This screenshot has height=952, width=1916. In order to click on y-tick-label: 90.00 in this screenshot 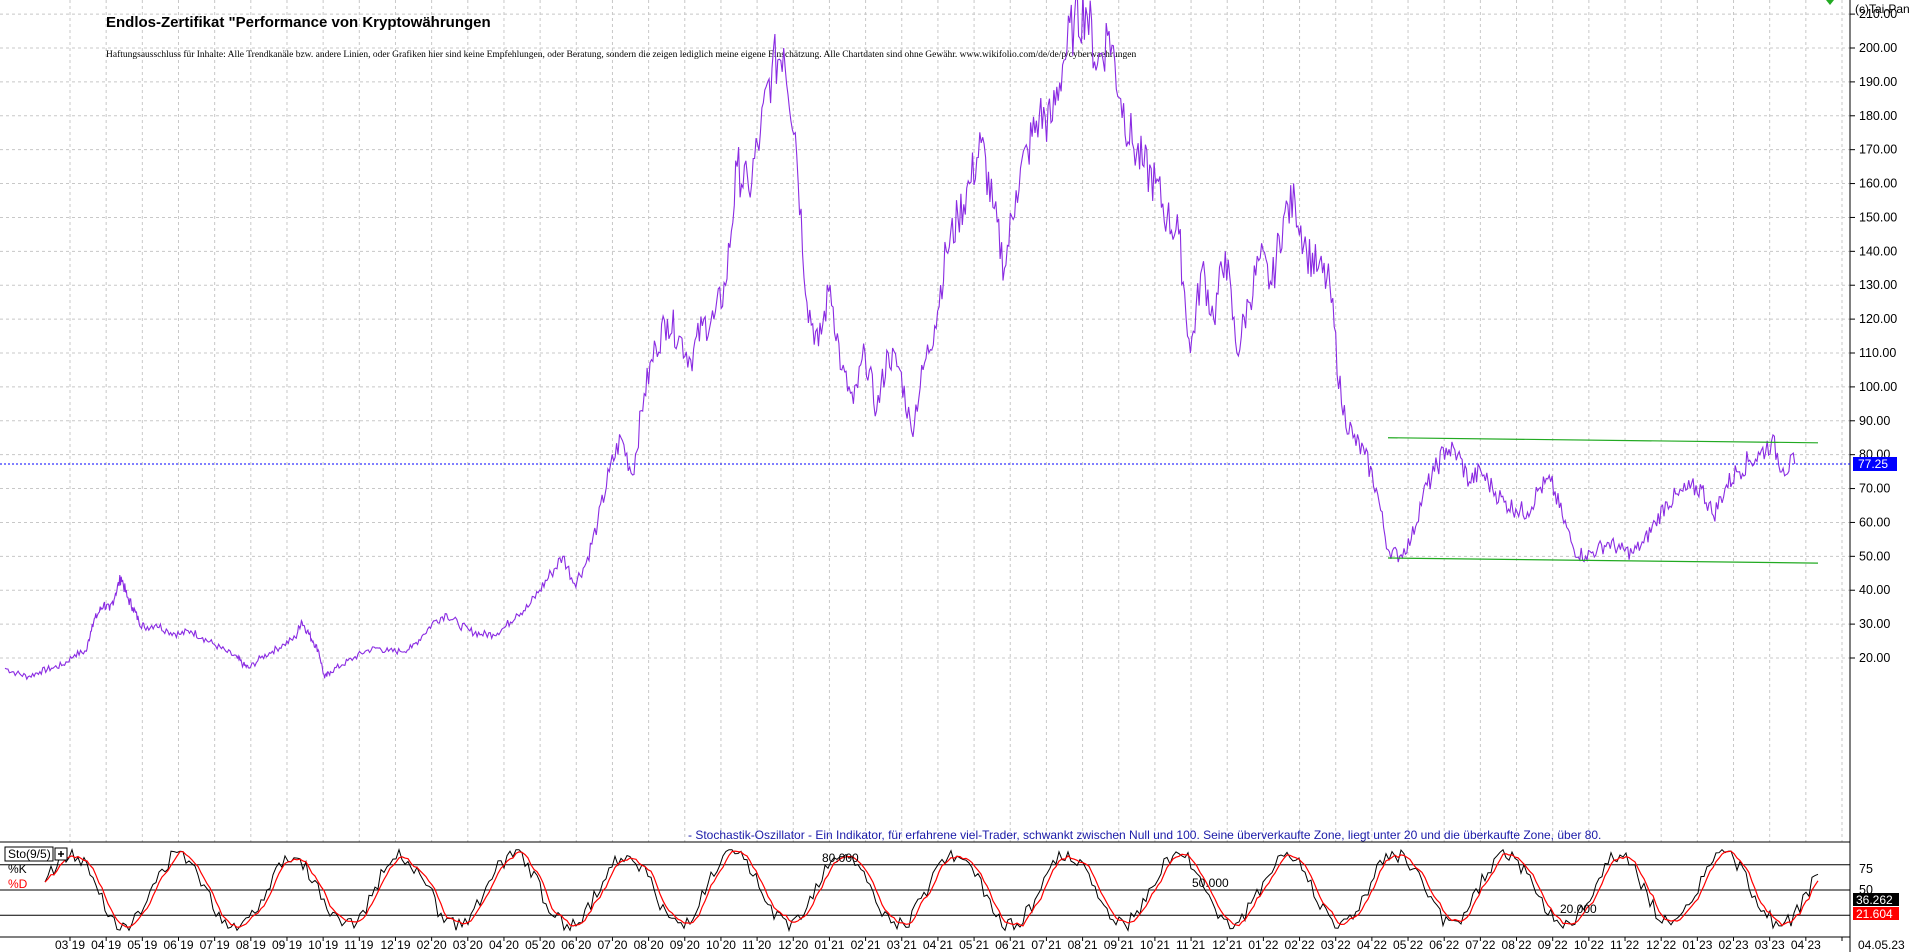, I will do `click(1874, 421)`.